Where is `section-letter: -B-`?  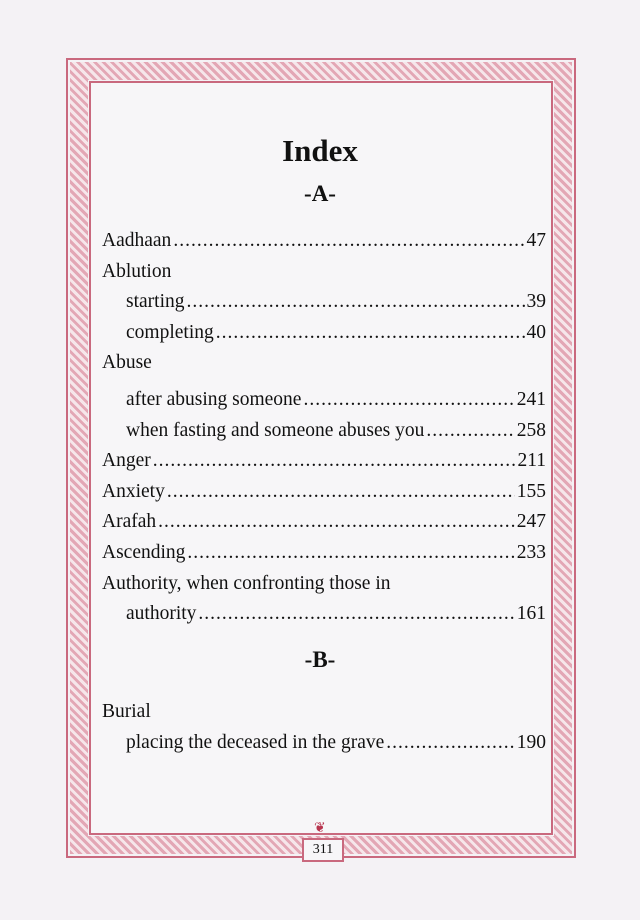 section-letter: -B- is located at coordinates (320, 659).